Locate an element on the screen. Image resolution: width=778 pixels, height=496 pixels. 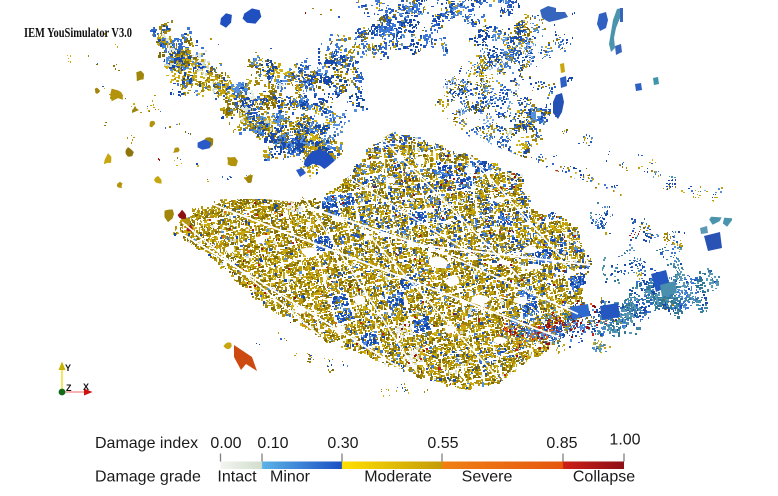
svg-text: 0.85 is located at coordinates (561, 443).